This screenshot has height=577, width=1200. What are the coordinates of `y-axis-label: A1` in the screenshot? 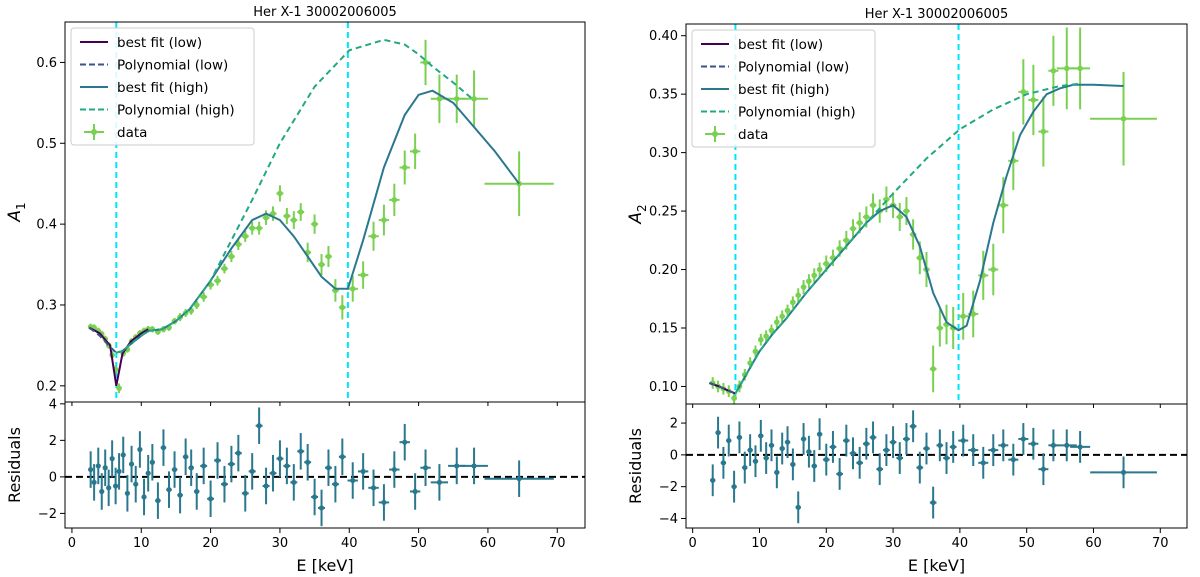 It's located at (16, 212).